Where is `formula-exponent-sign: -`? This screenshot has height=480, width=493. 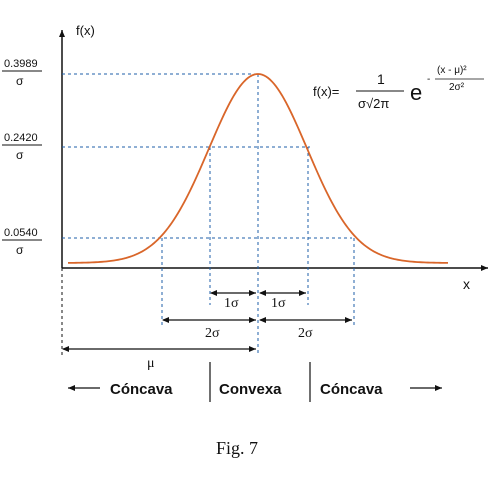 formula-exponent-sign: - is located at coordinates (428, 79).